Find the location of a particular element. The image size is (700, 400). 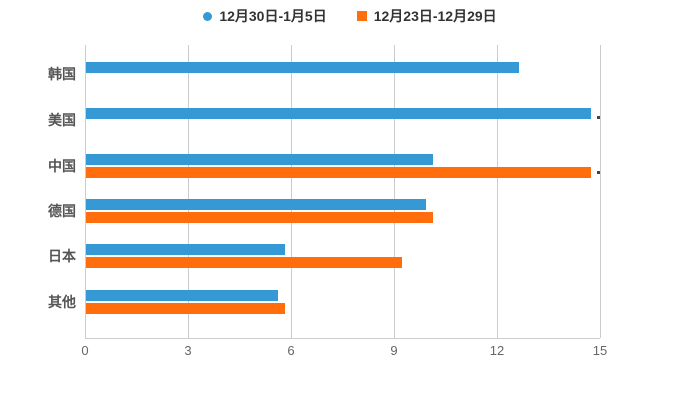

bar-其他-series0 is located at coordinates (182, 295).